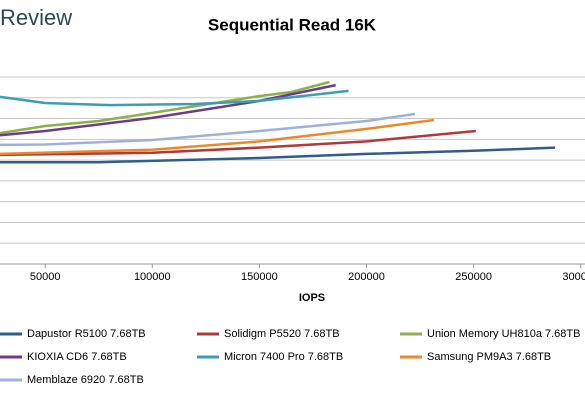 The image size is (585, 401). I want to click on legend-label: Dapustor R5100 7.68TB, so click(86, 334).